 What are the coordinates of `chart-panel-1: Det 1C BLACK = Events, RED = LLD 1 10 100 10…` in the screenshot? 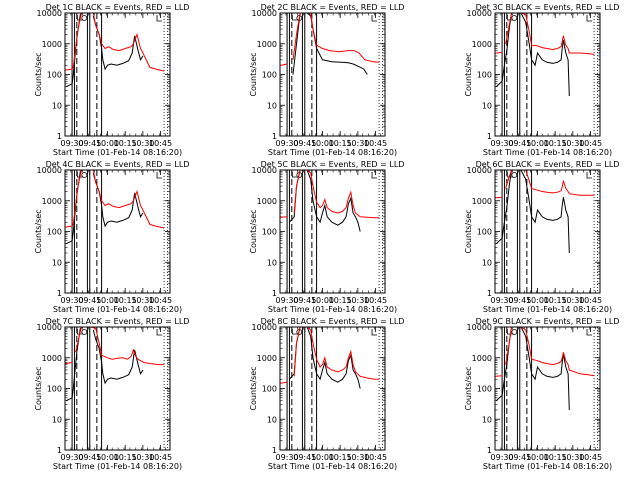 It's located at (111, 80).